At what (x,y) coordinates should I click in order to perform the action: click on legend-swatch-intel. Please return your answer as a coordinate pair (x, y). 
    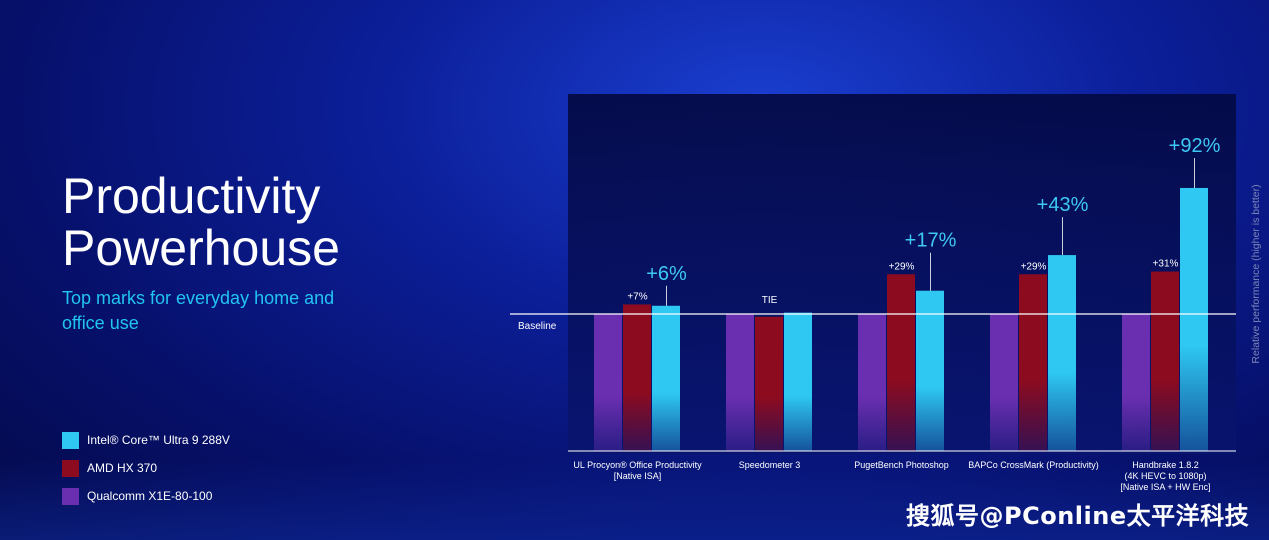
    Looking at the image, I should click on (70, 440).